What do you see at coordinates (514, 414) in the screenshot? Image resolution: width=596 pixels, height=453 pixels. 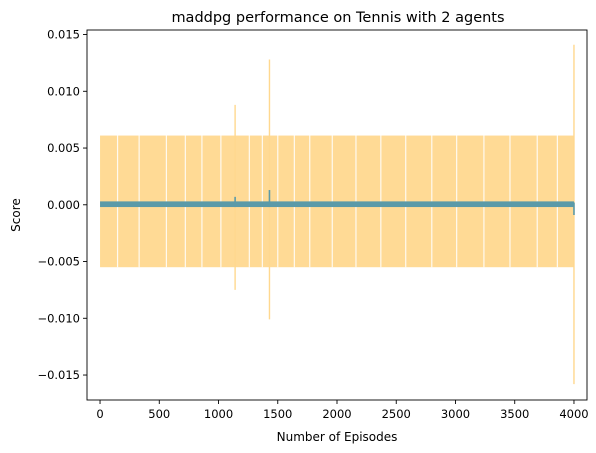 I see `x-tick-label: 3500` at bounding box center [514, 414].